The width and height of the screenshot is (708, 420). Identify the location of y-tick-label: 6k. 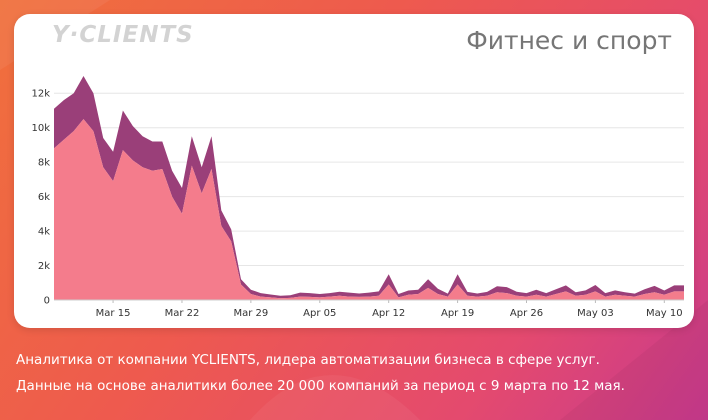
(44, 197).